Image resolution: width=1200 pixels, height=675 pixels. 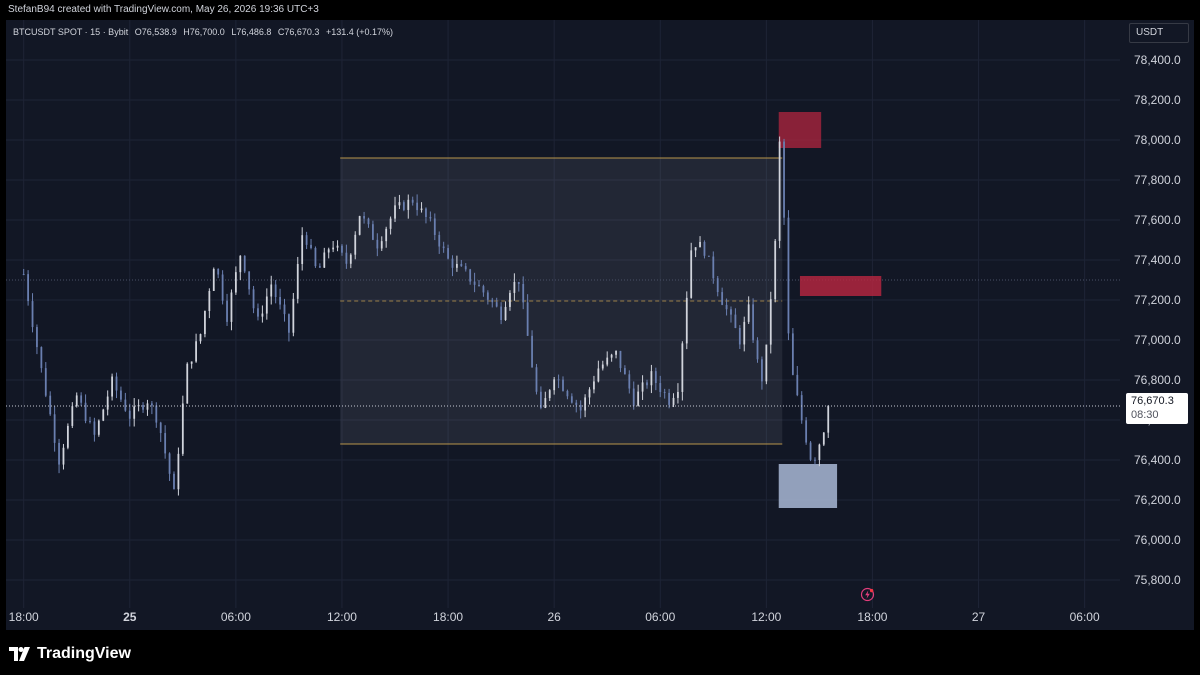 What do you see at coordinates (1157, 460) in the screenshot?
I see `price-tick-label: 76,400.0` at bounding box center [1157, 460].